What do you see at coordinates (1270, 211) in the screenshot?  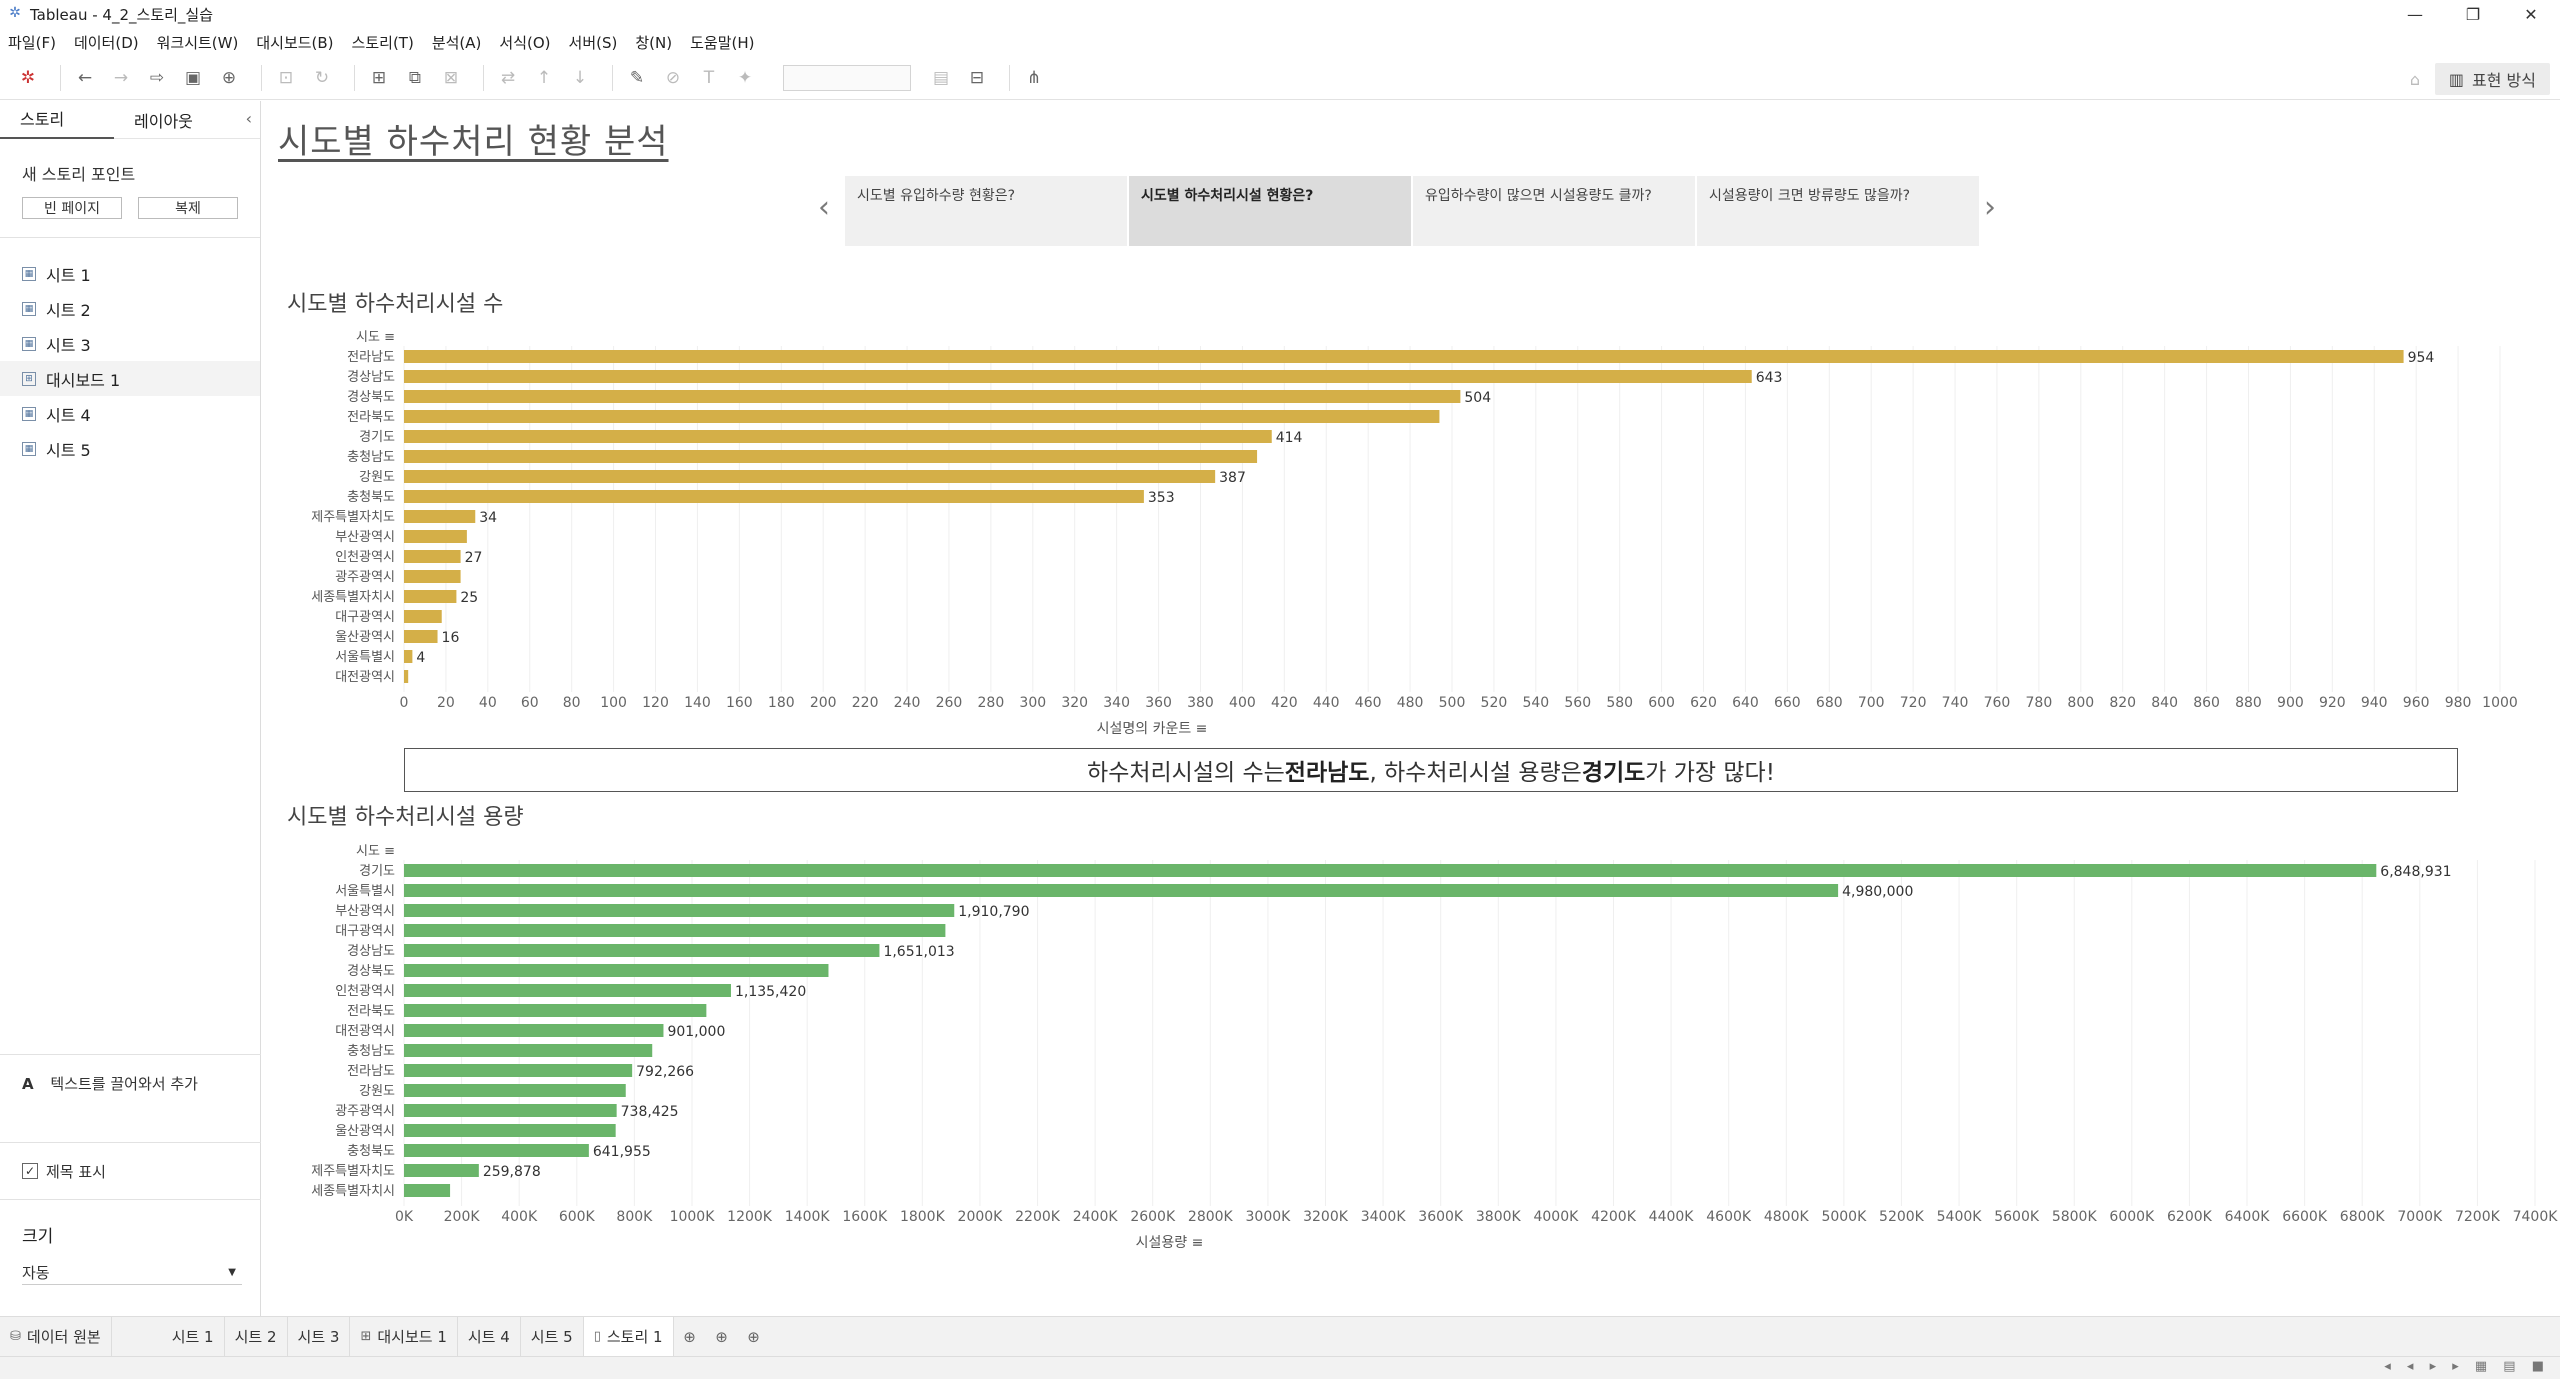 I see `story-point-2: 시도별 하수처리시설 현황은?` at bounding box center [1270, 211].